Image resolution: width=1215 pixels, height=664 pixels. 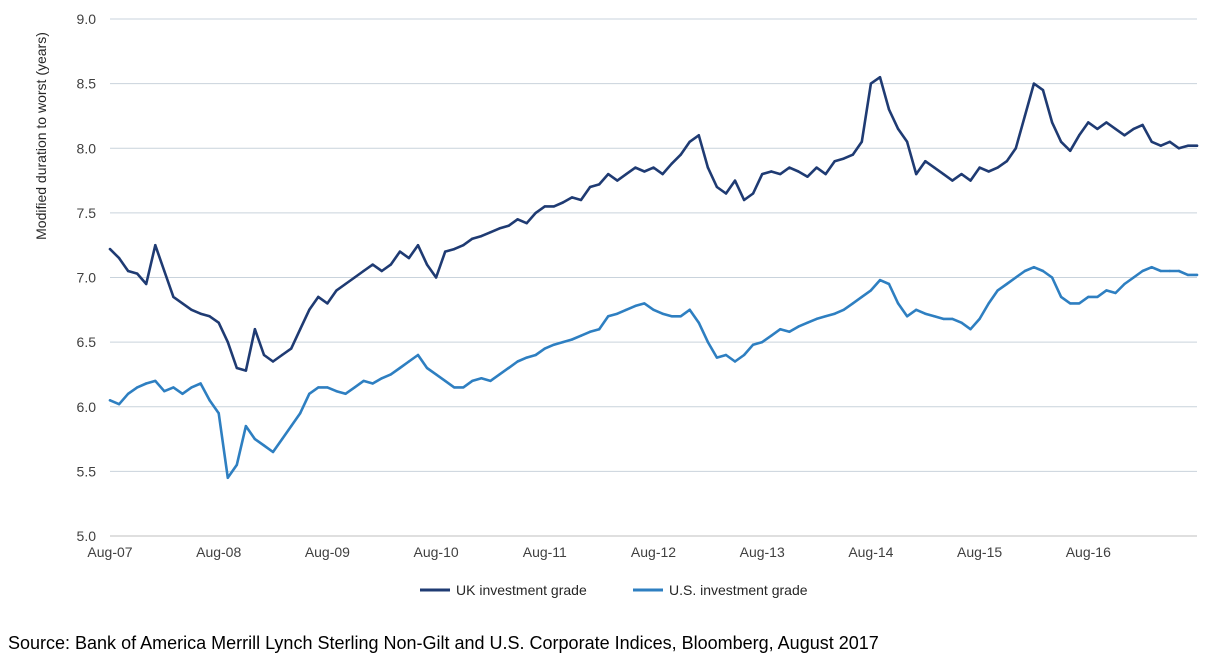 What do you see at coordinates (1088, 552) in the screenshot?
I see `x-tick-label: Aug-16` at bounding box center [1088, 552].